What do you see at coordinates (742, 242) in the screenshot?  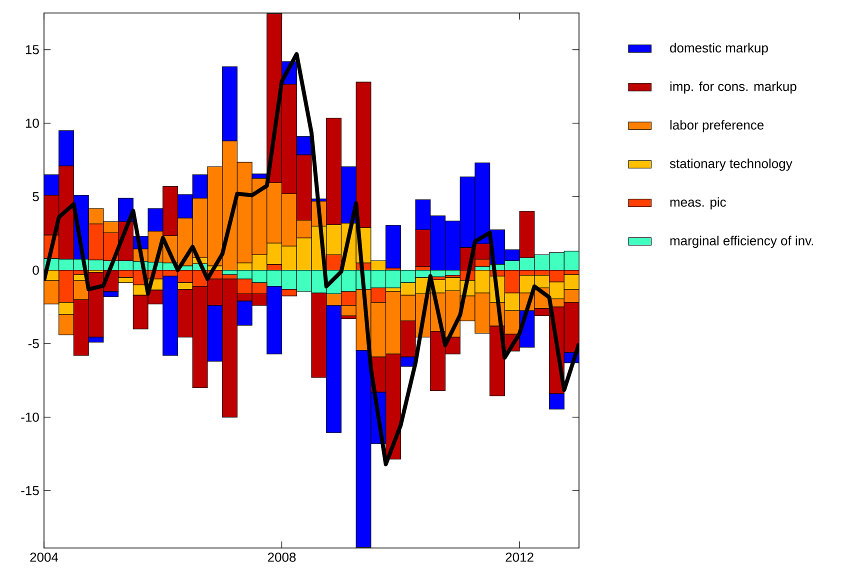 I see `legend-label: marginal efficiency of inv.` at bounding box center [742, 242].